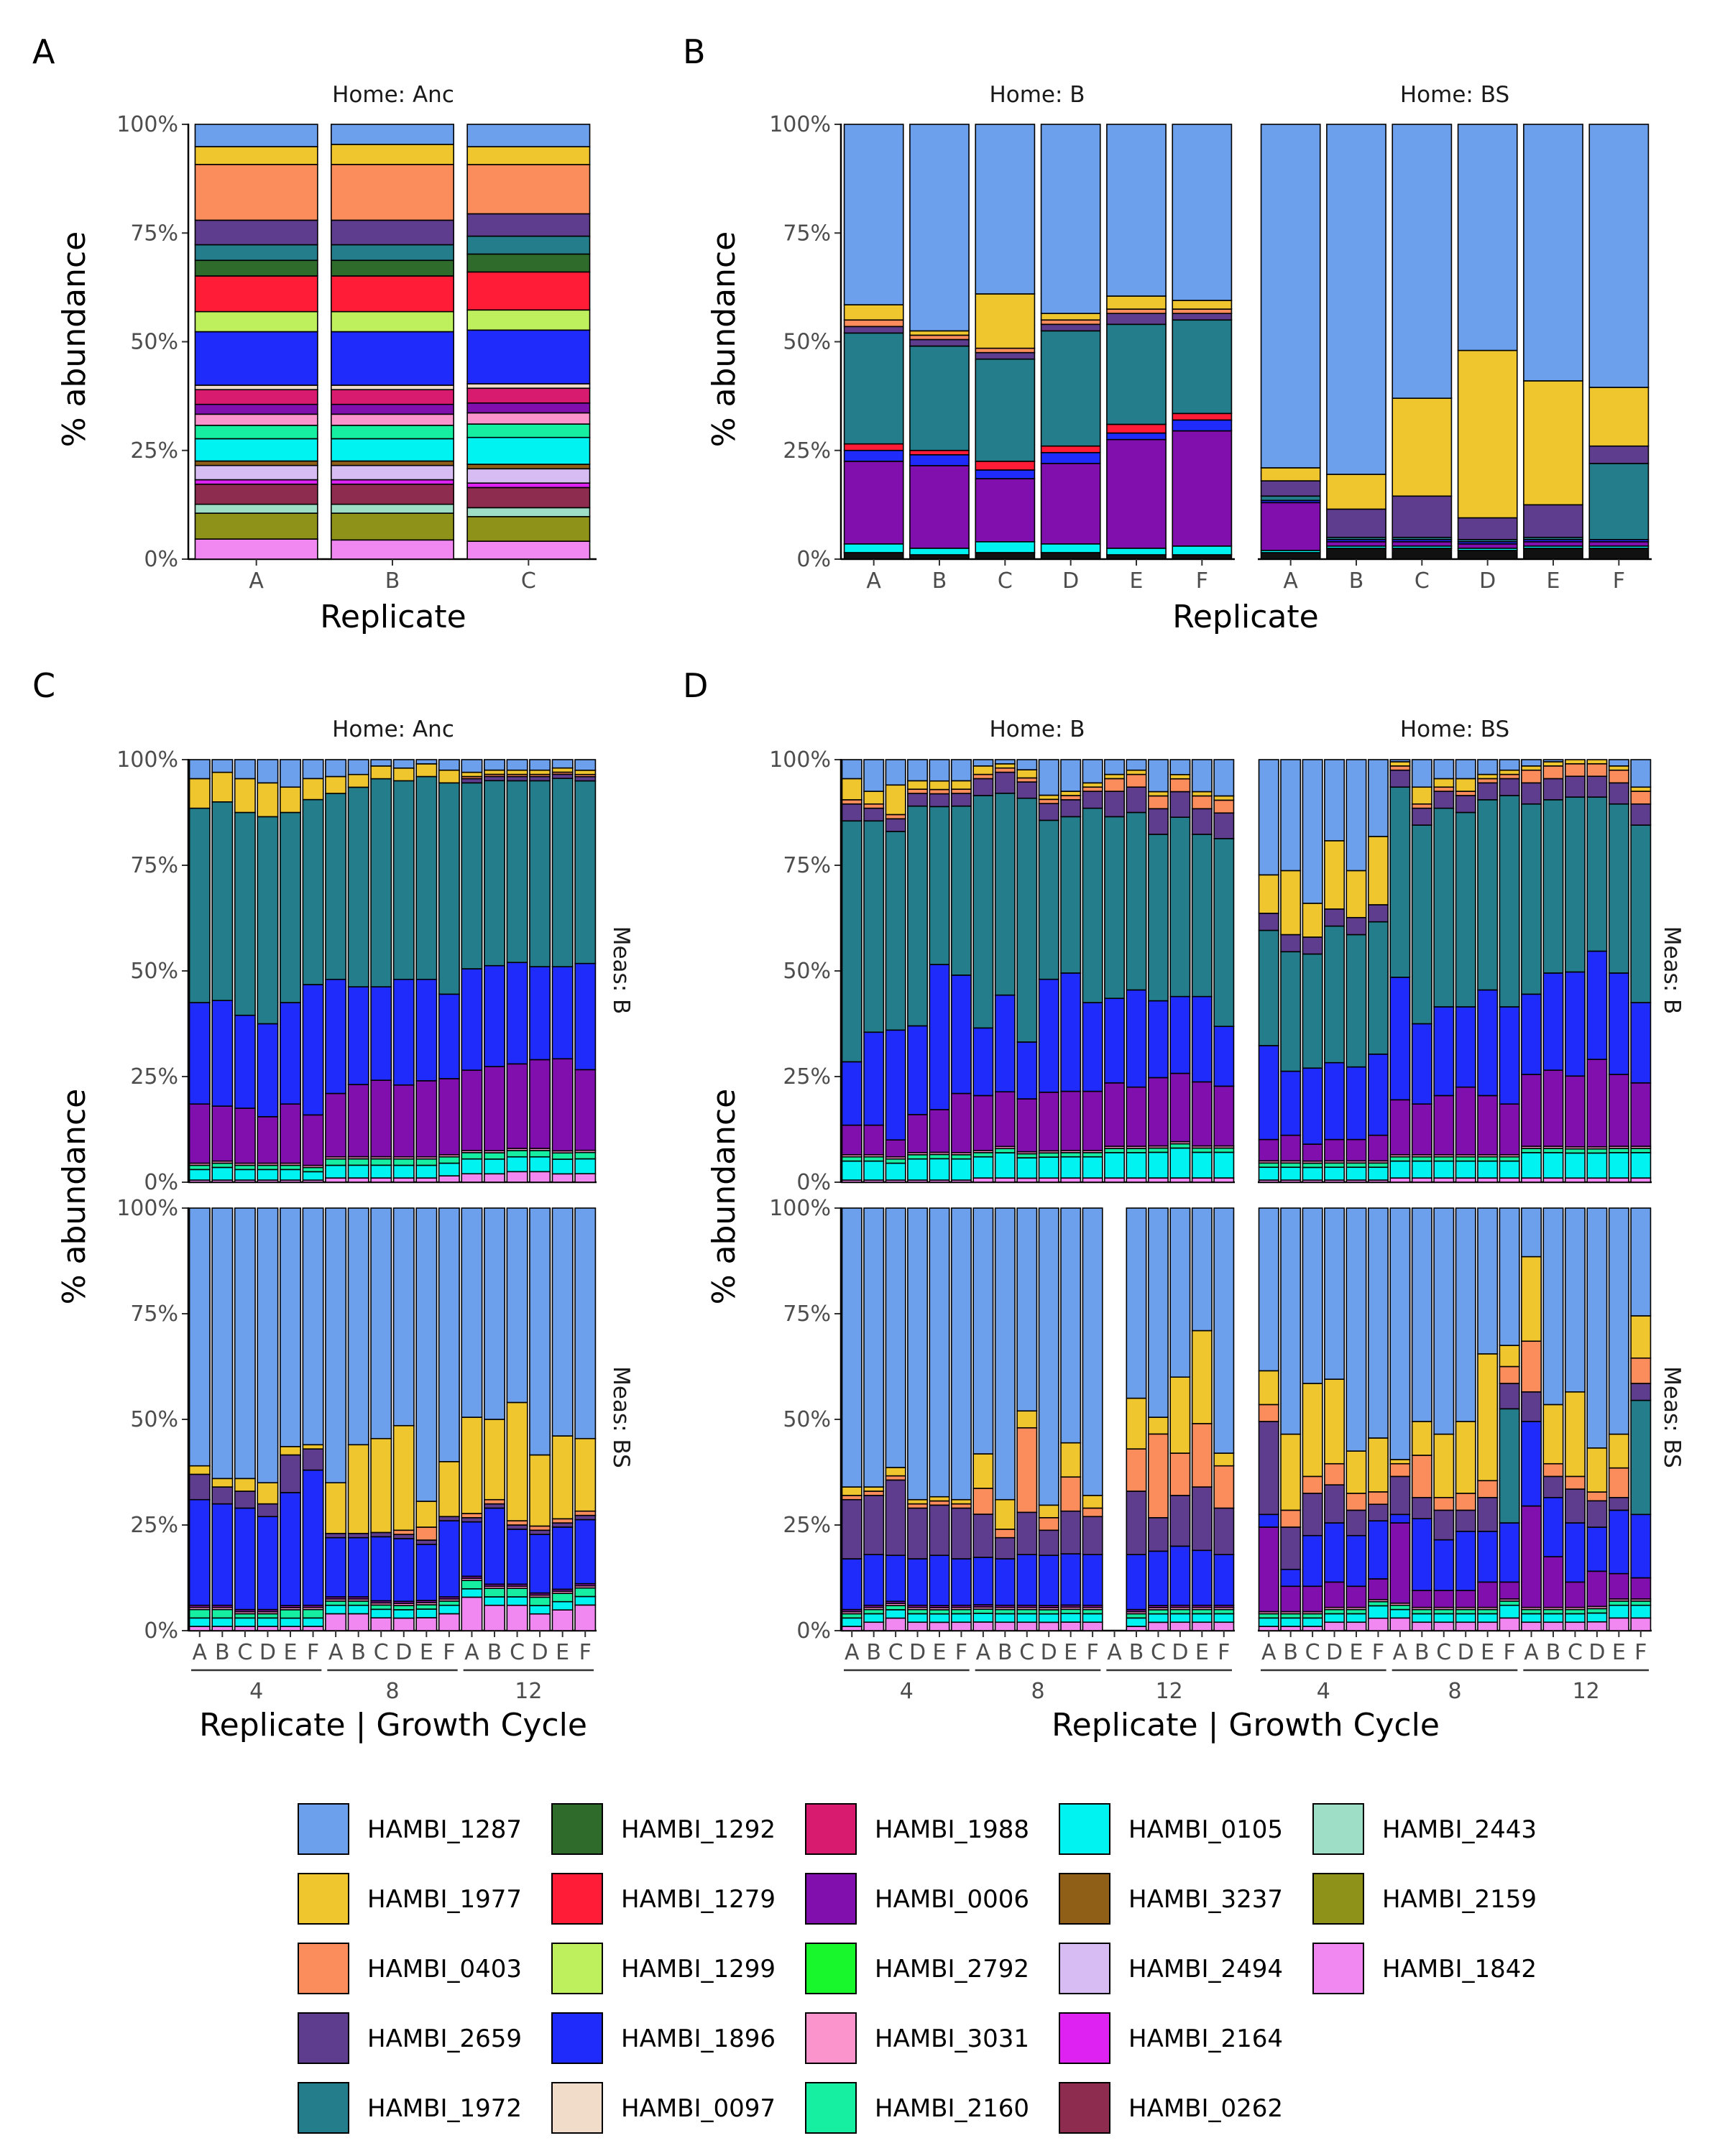  Describe the element at coordinates (1224, 798) in the screenshot. I see `bar-d0-r0-17-hambi-1977` at that location.